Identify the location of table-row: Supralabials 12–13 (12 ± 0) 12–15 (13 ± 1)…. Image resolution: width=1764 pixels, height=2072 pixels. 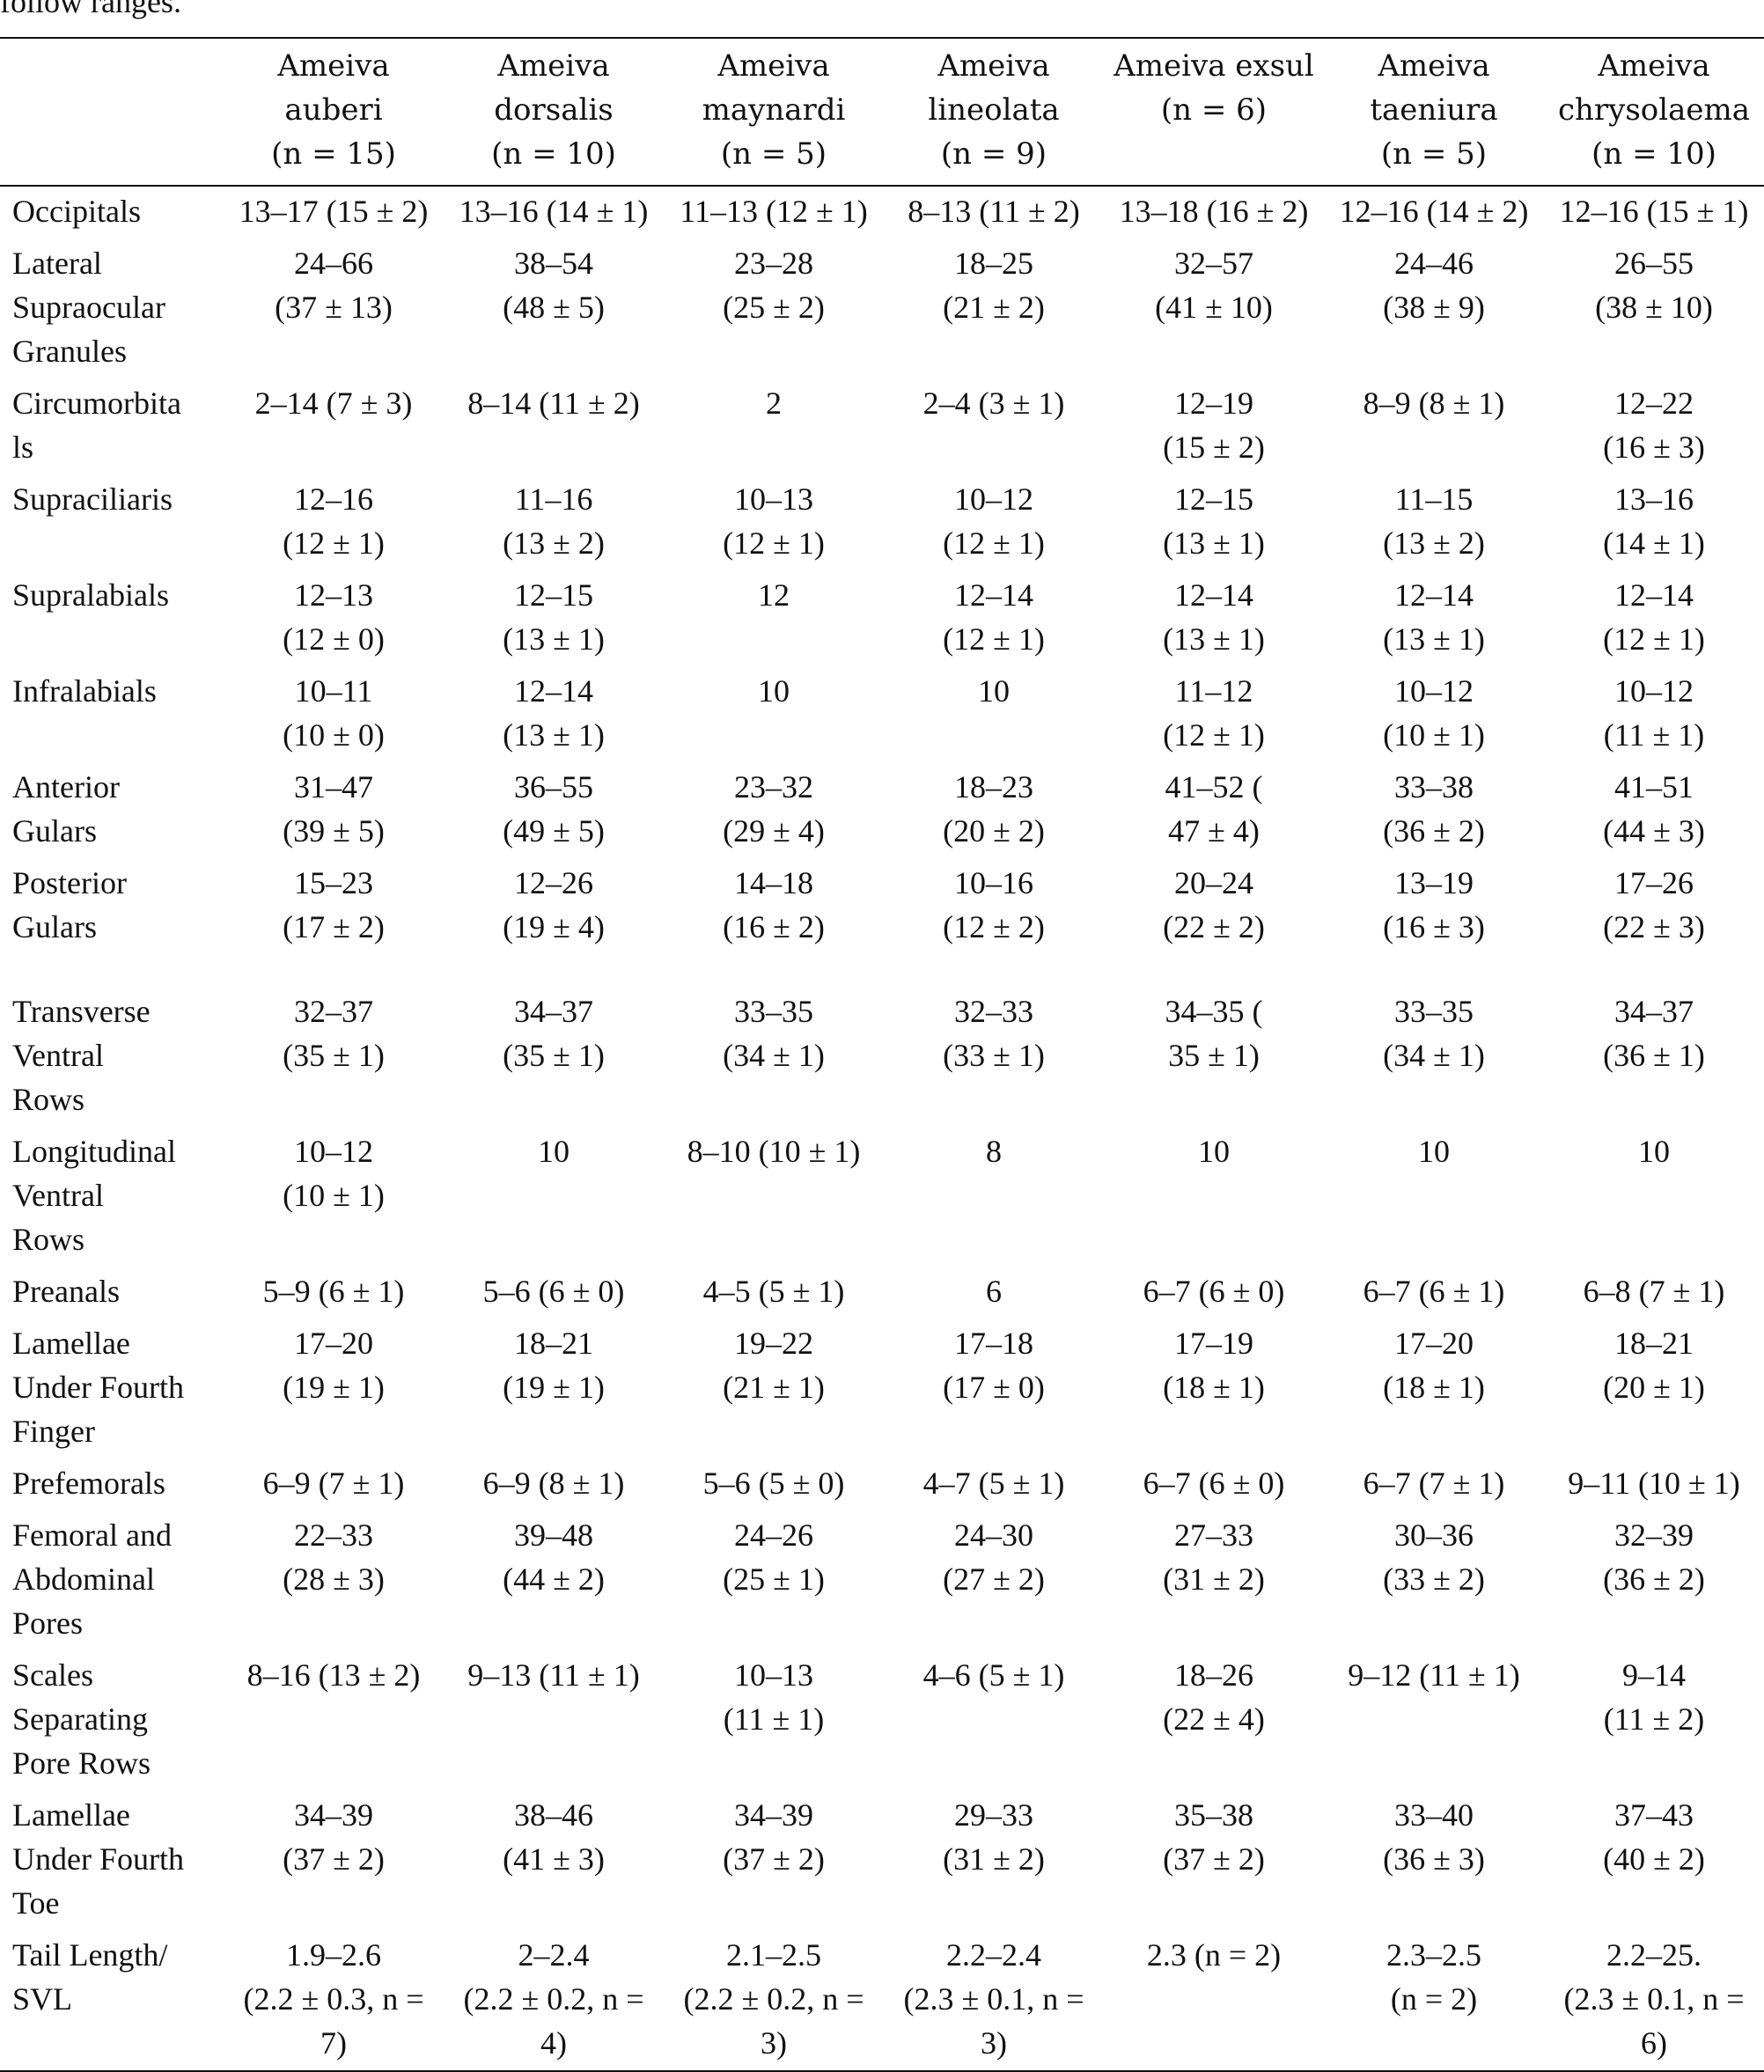
(882, 618).